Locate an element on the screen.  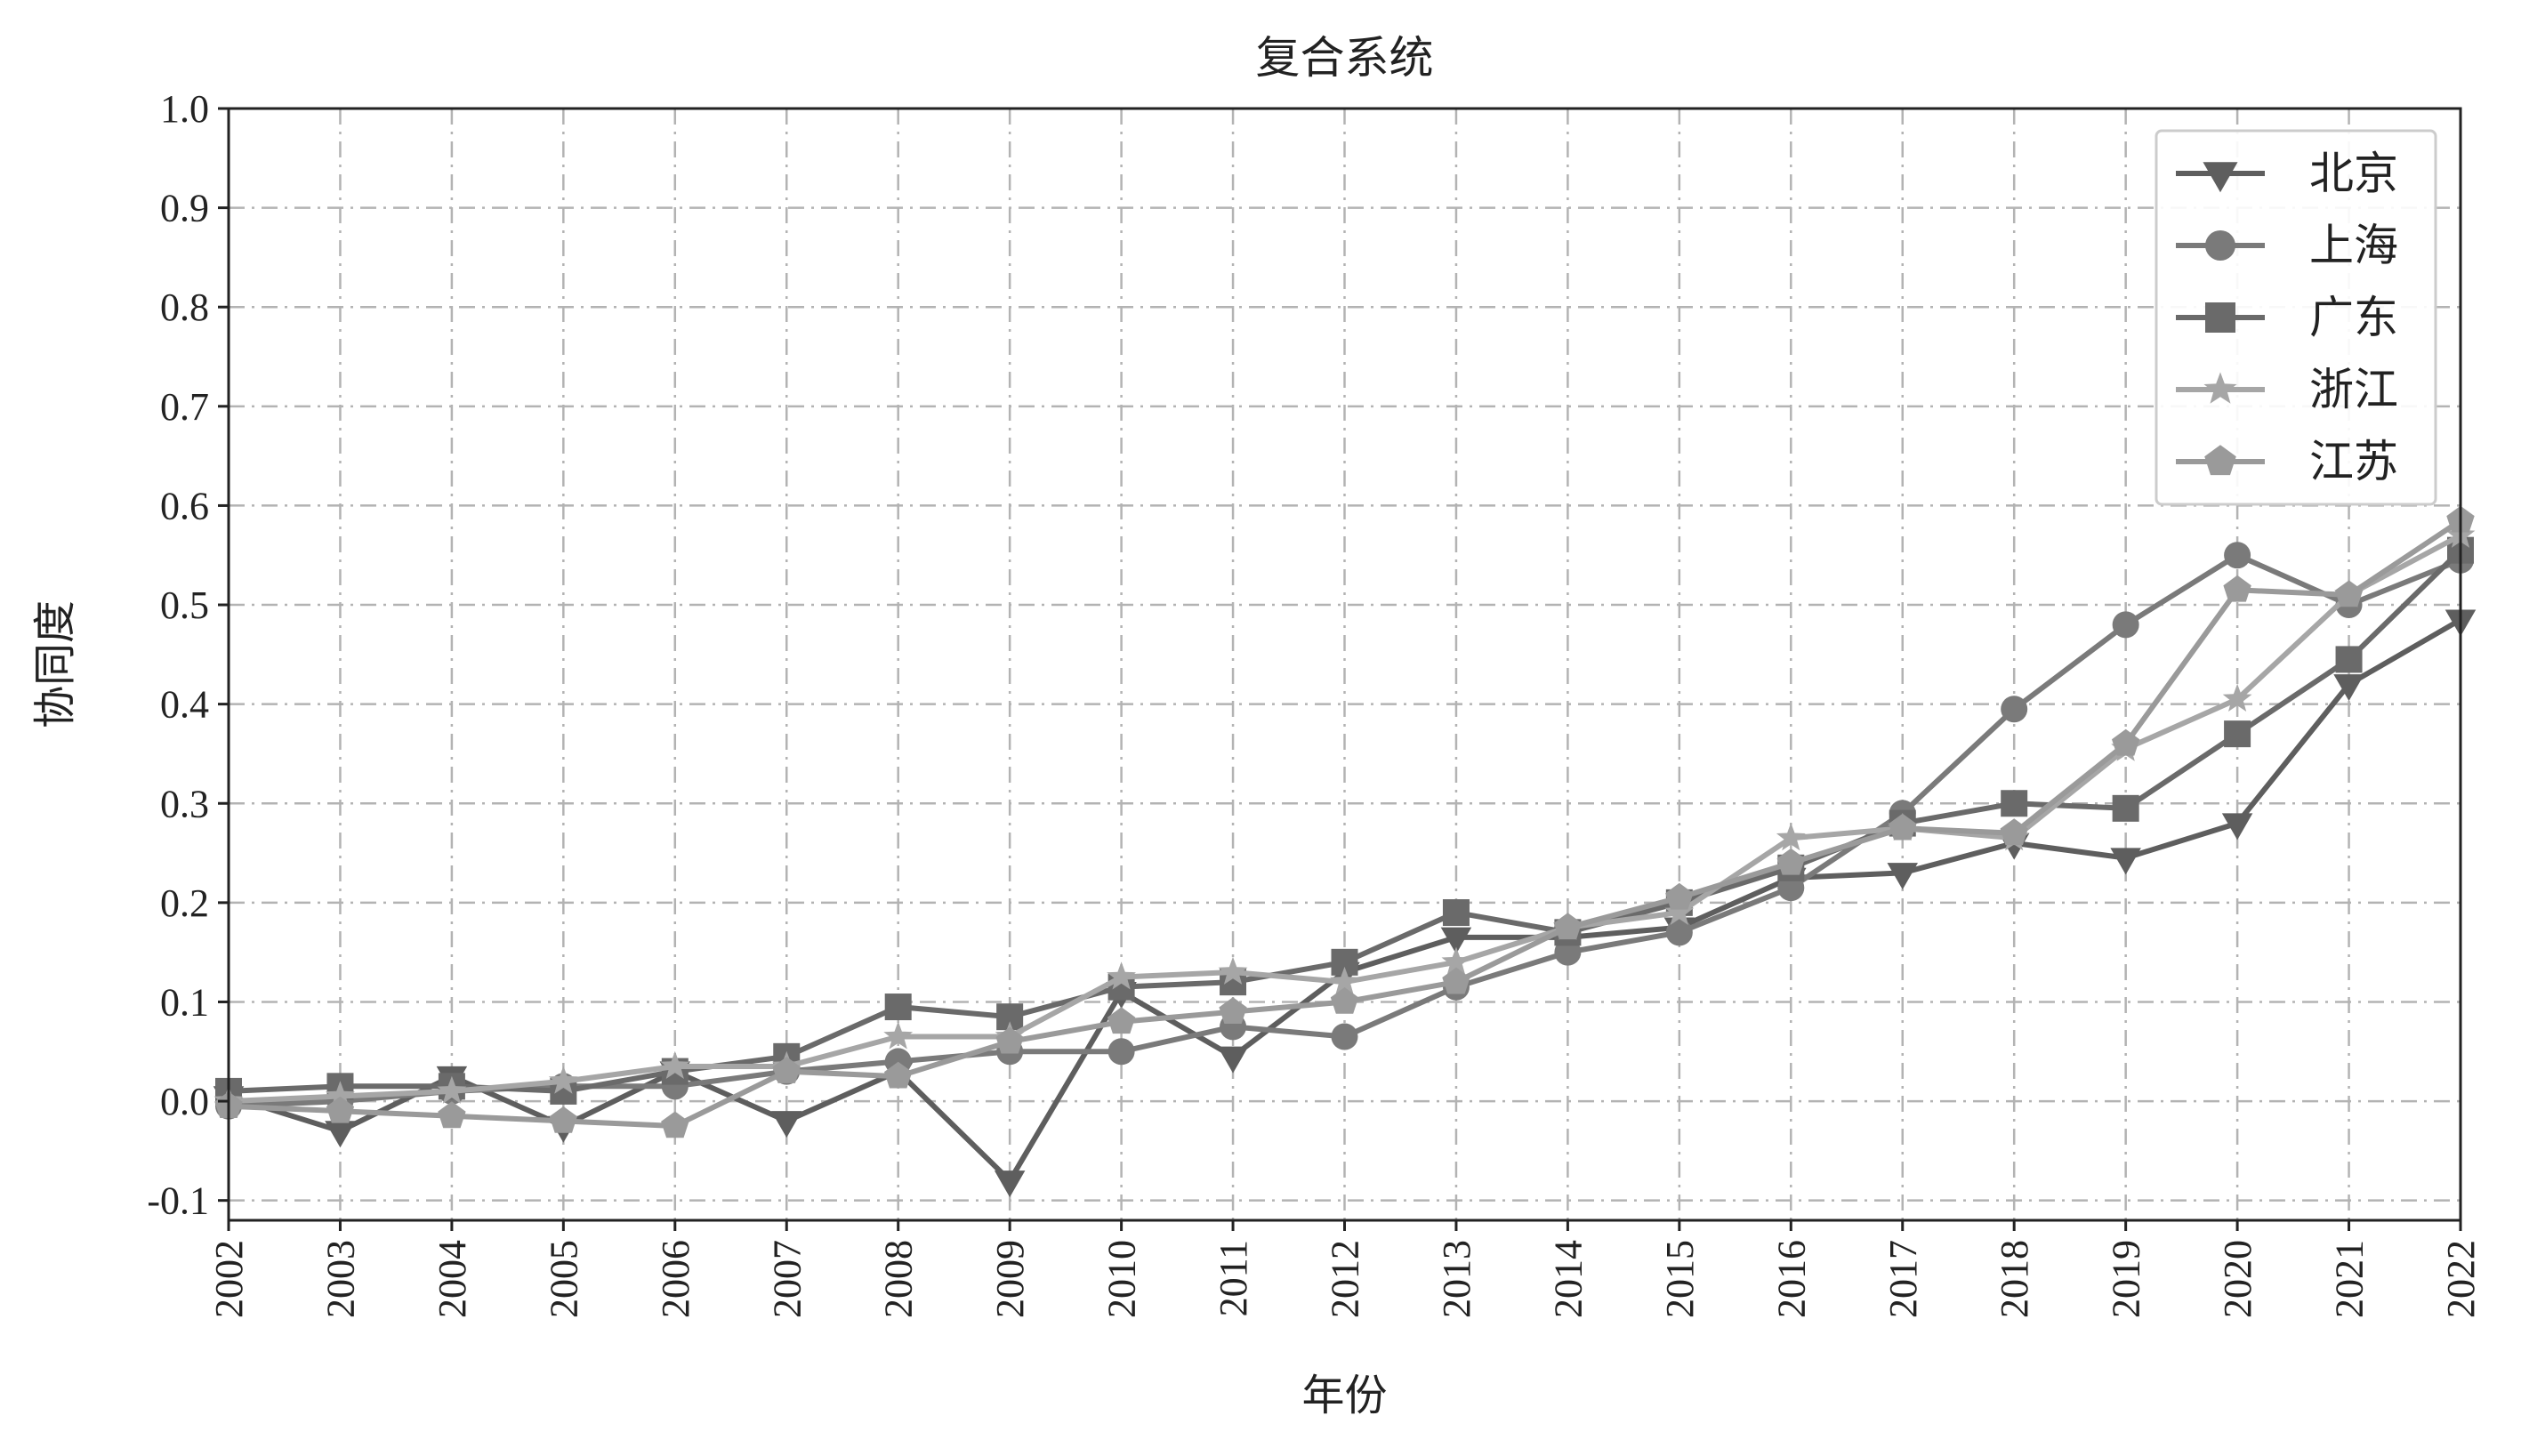
y-tick-label: 0.1 is located at coordinates (184, 1002).